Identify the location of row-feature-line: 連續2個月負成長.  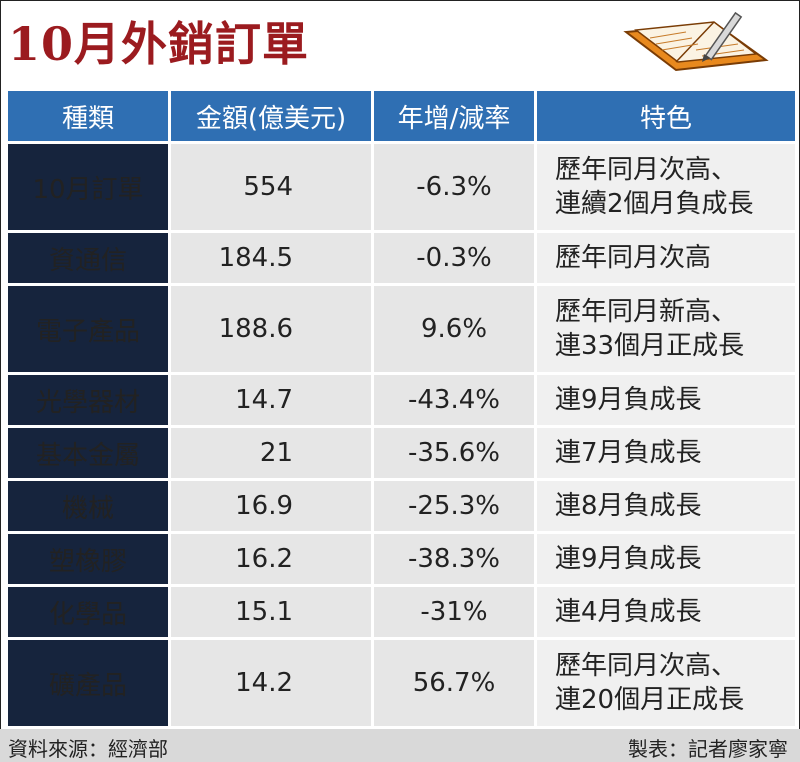
(654, 204).